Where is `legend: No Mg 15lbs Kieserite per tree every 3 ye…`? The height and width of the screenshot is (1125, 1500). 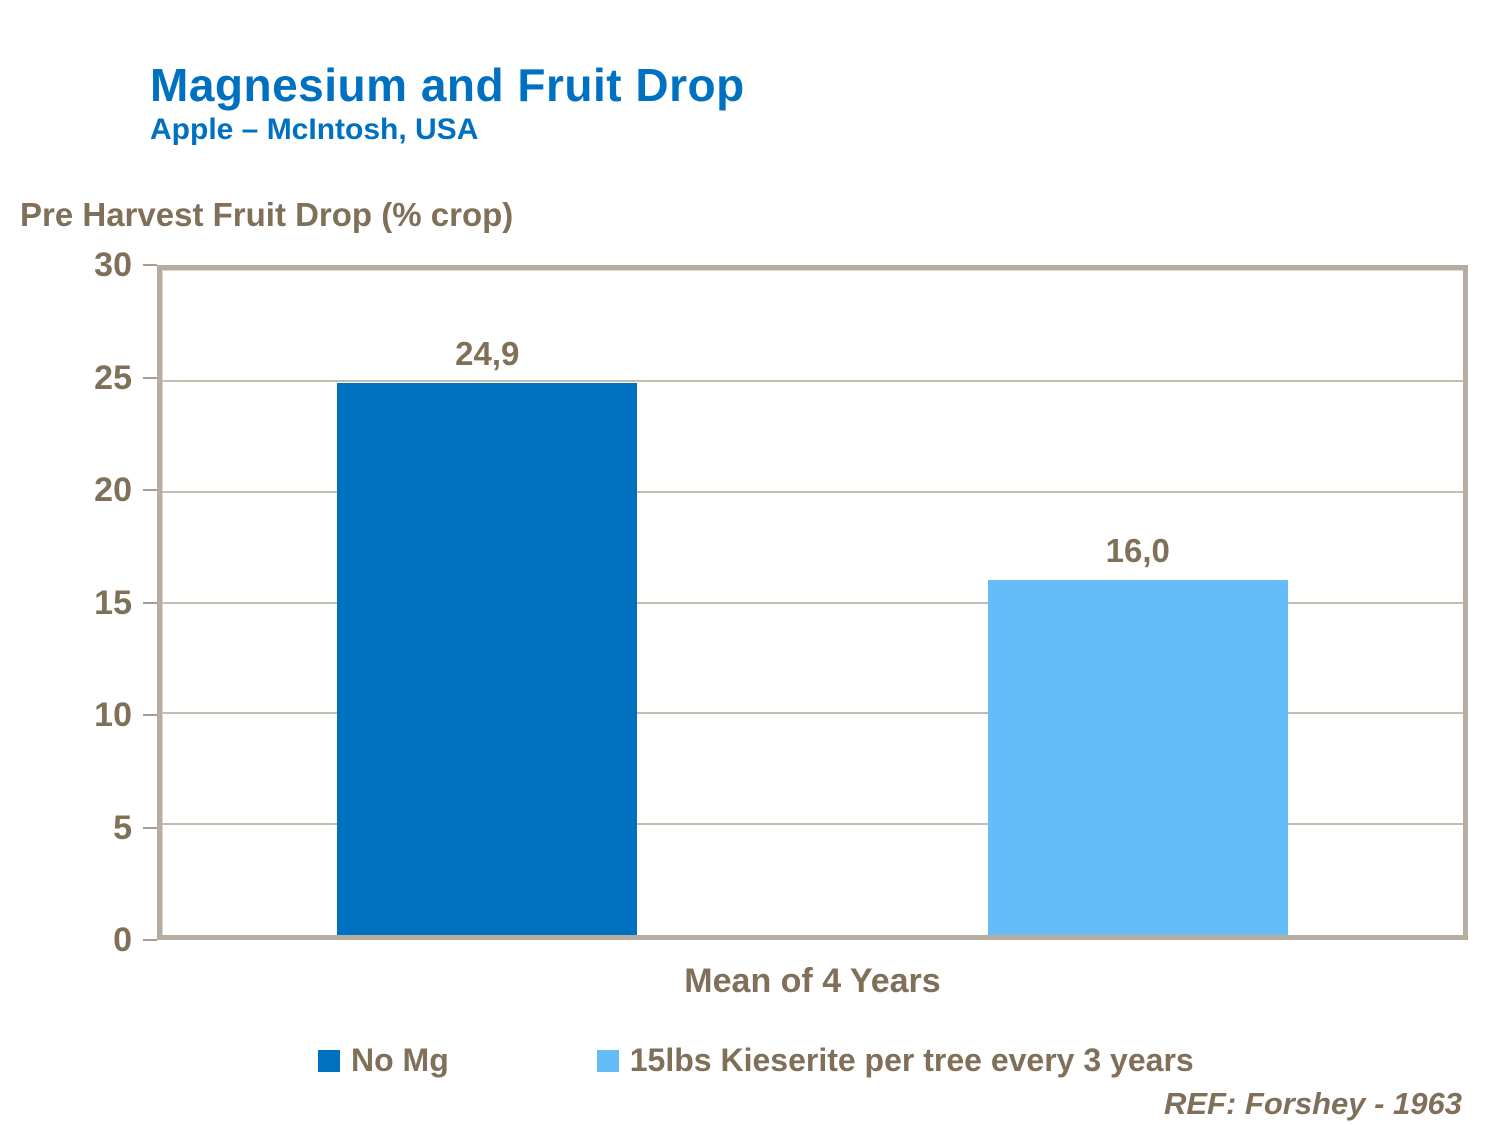 legend: No Mg 15lbs Kieserite per tree every 3 ye… is located at coordinates (756, 1060).